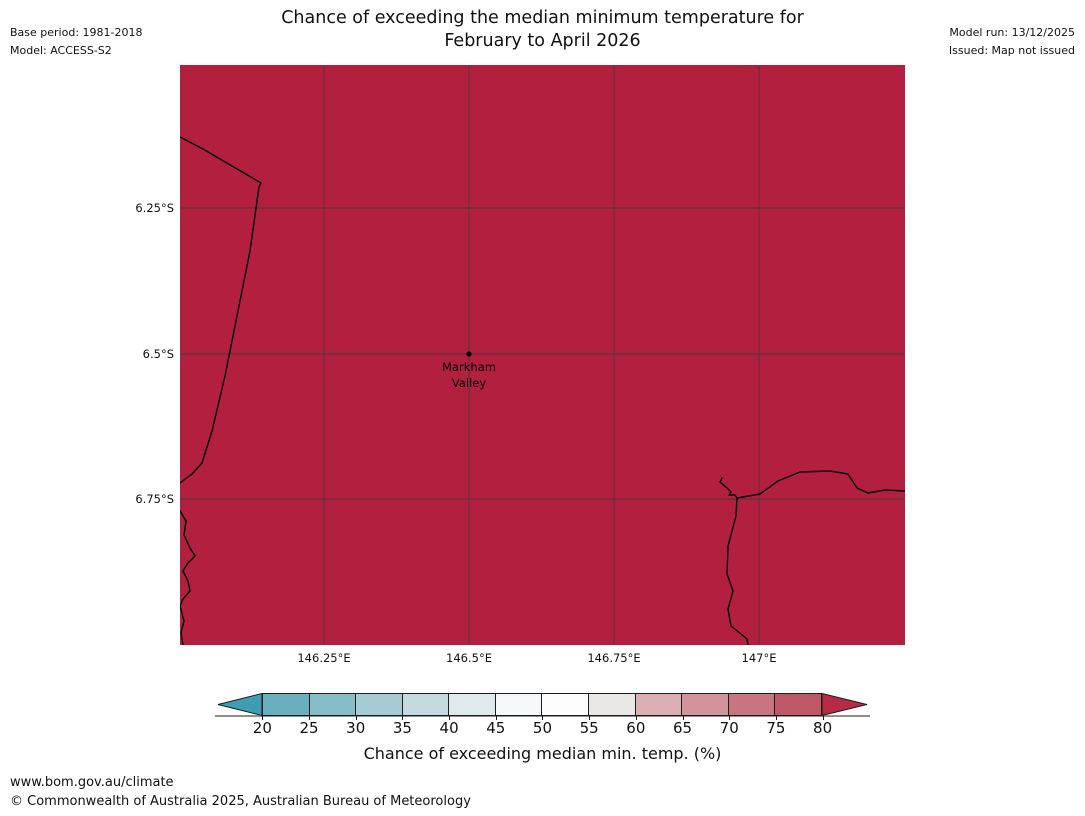 Image resolution: width=1085 pixels, height=816 pixels. I want to click on colorbar-tick-label: 40, so click(449, 726).